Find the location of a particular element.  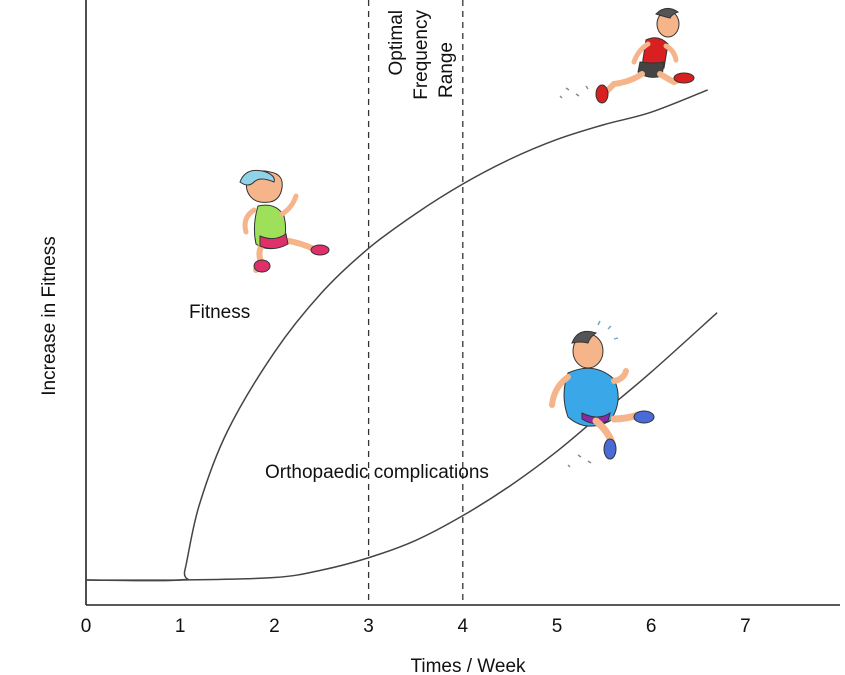

zone-label-line: Range is located at coordinates (446, 70).